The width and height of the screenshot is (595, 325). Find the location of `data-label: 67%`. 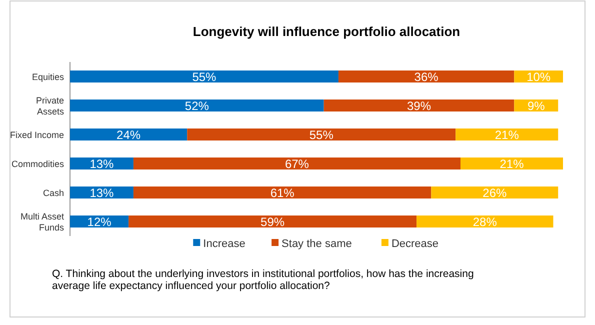

data-label: 67% is located at coordinates (297, 164).